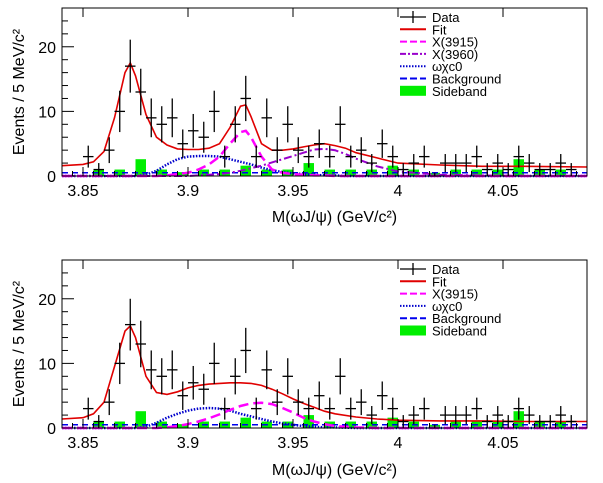 This screenshot has width=603, height=483. What do you see at coordinates (455, 54) in the screenshot?
I see `legend-label: X(3960)` at bounding box center [455, 54].